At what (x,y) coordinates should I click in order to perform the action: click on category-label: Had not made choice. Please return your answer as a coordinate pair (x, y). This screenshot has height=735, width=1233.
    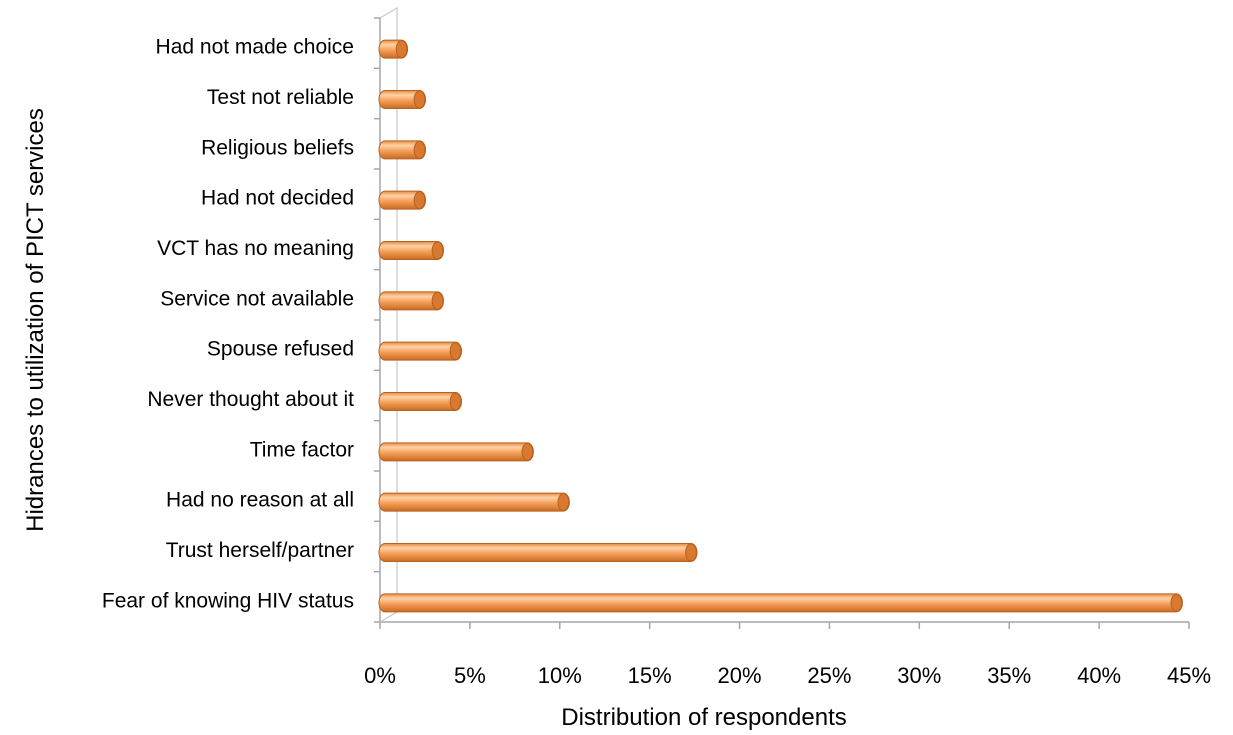
    Looking at the image, I should click on (255, 47).